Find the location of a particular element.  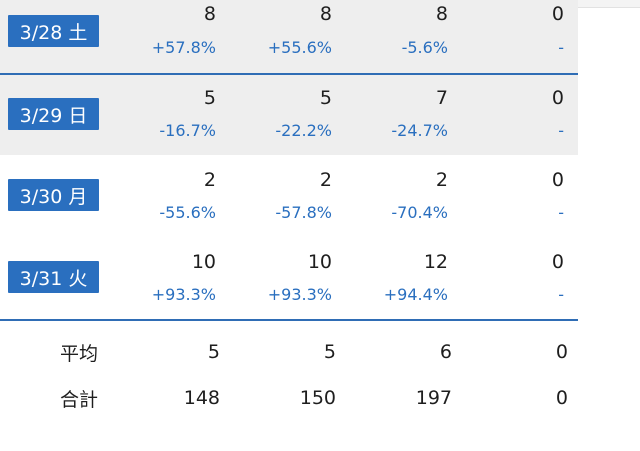

percent-change: -16.7% is located at coordinates (187, 130).